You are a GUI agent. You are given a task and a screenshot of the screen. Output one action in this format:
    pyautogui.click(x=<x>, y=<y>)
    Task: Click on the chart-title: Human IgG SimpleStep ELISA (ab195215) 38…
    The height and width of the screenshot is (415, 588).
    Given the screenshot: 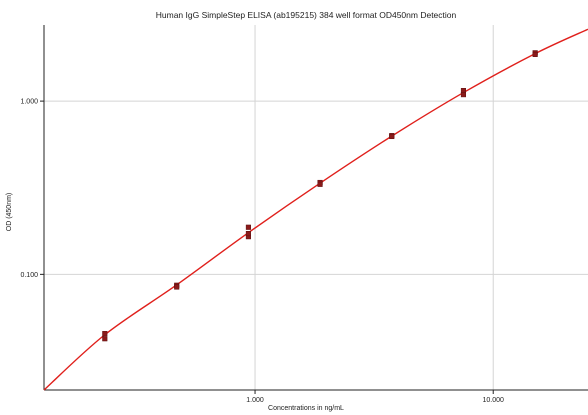 What is the action you would take?
    pyautogui.click(x=306, y=15)
    